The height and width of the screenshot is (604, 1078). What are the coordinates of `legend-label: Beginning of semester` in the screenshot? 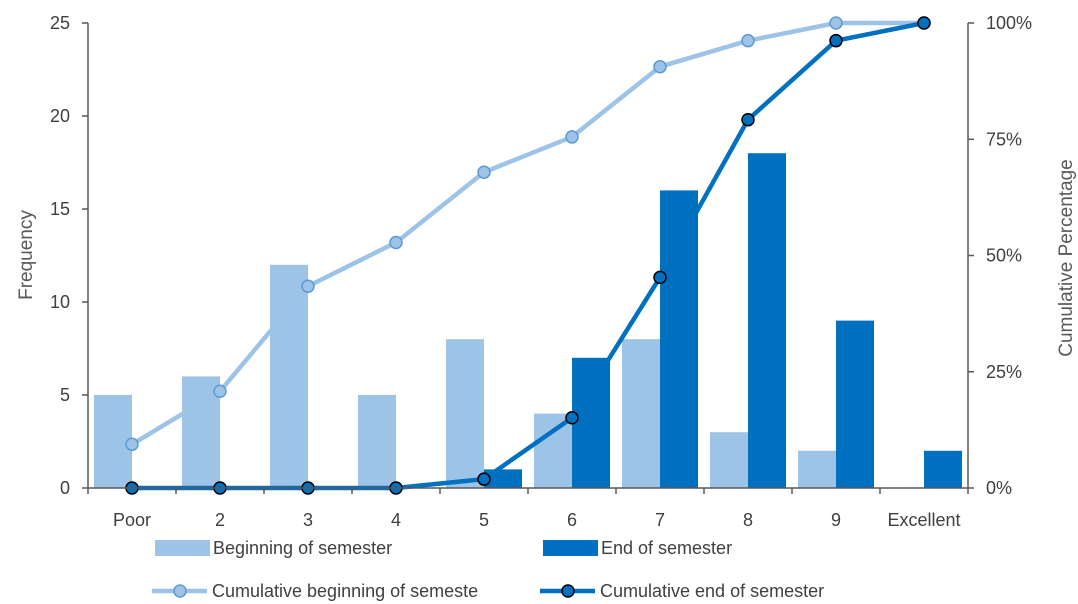 It's located at (302, 548).